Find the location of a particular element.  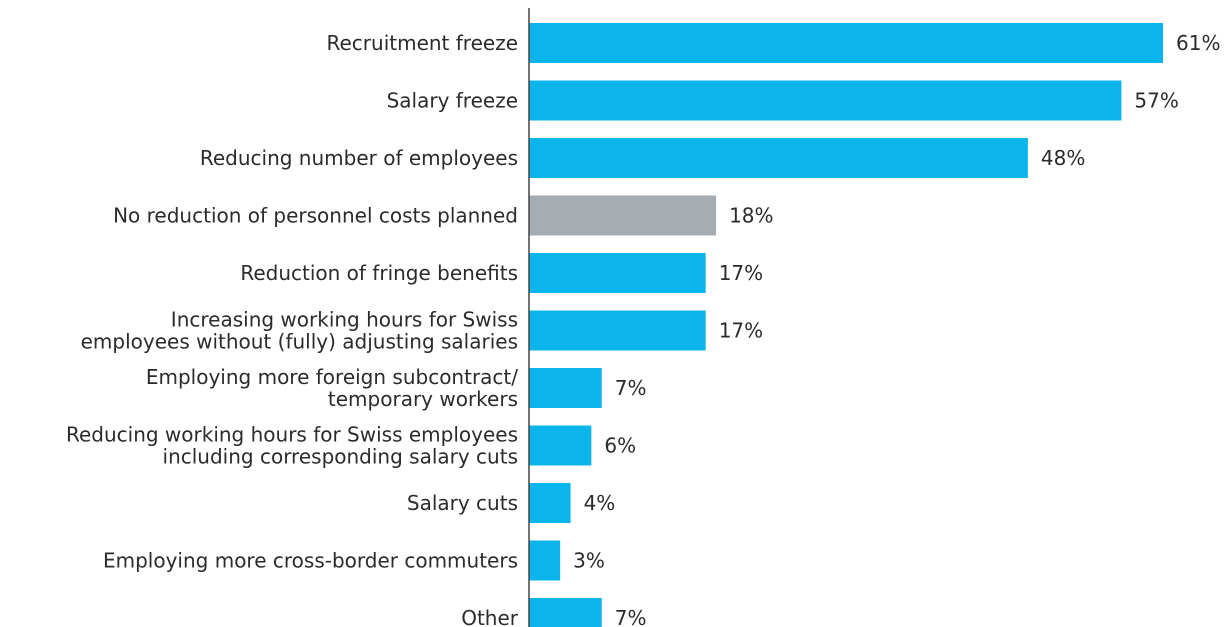

value-label-4: 17% is located at coordinates (741, 273).